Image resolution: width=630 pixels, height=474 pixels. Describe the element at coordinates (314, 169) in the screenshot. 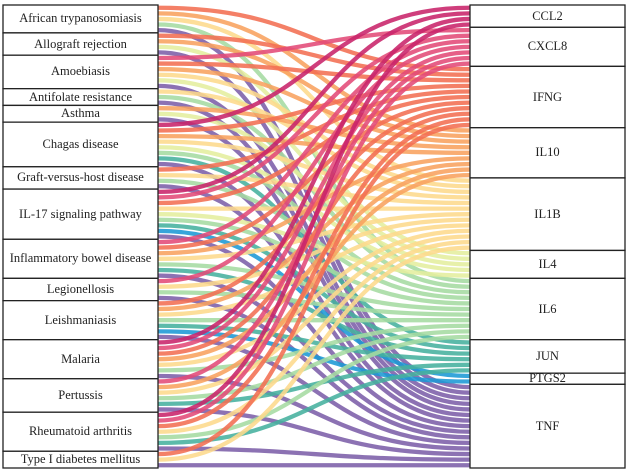

I see `link-chagas-disease-to-il1b` at that location.